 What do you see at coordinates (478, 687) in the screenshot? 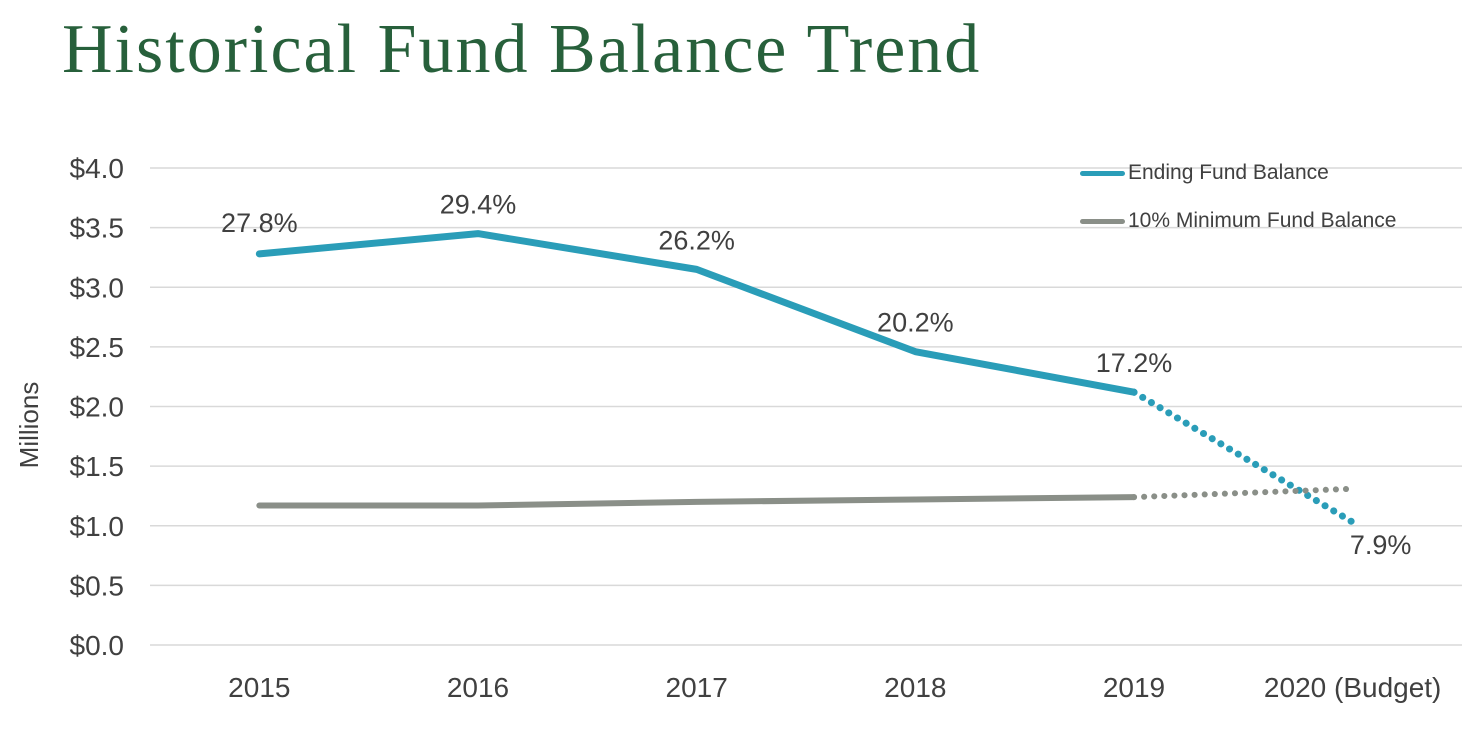
I see `x-axis-label: 2016` at bounding box center [478, 687].